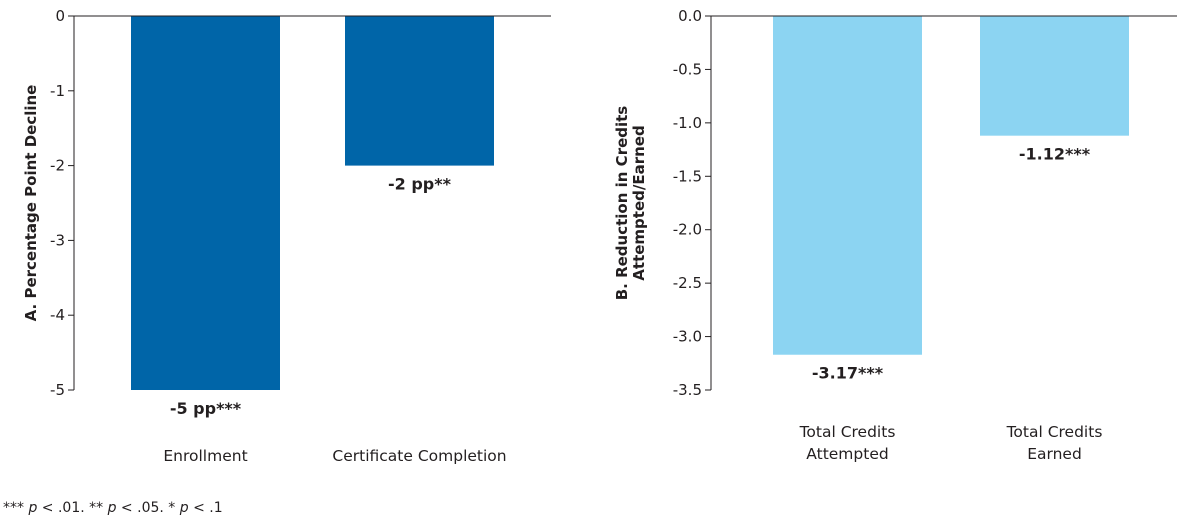 The height and width of the screenshot is (529, 1187). Describe the element at coordinates (205, 203) in the screenshot. I see `bar-enrollment` at that location.